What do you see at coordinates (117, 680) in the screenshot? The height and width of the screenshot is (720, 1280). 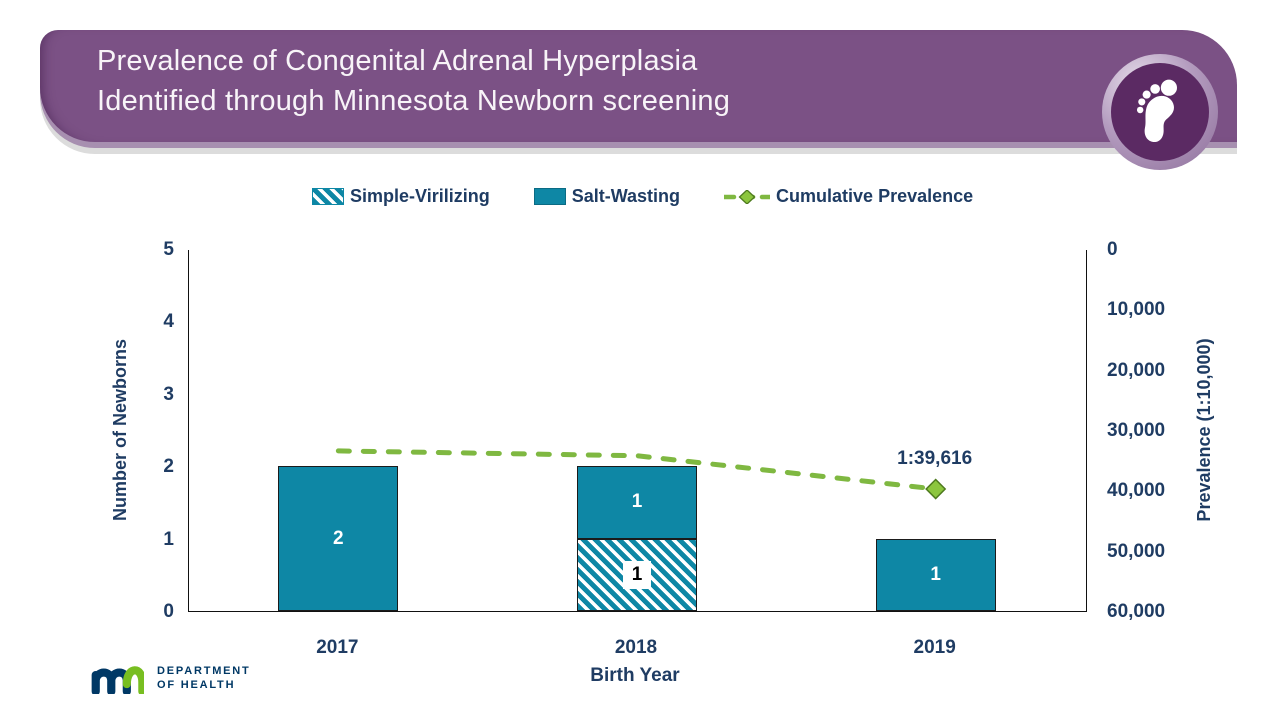 I see `minnesota-mn-logo-icon` at bounding box center [117, 680].